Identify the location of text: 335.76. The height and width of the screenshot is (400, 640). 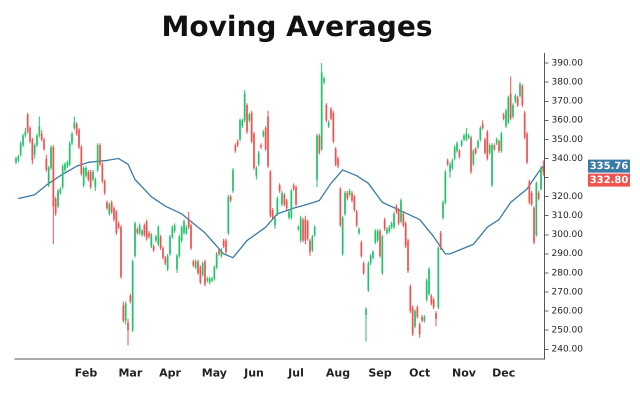
(609, 166).